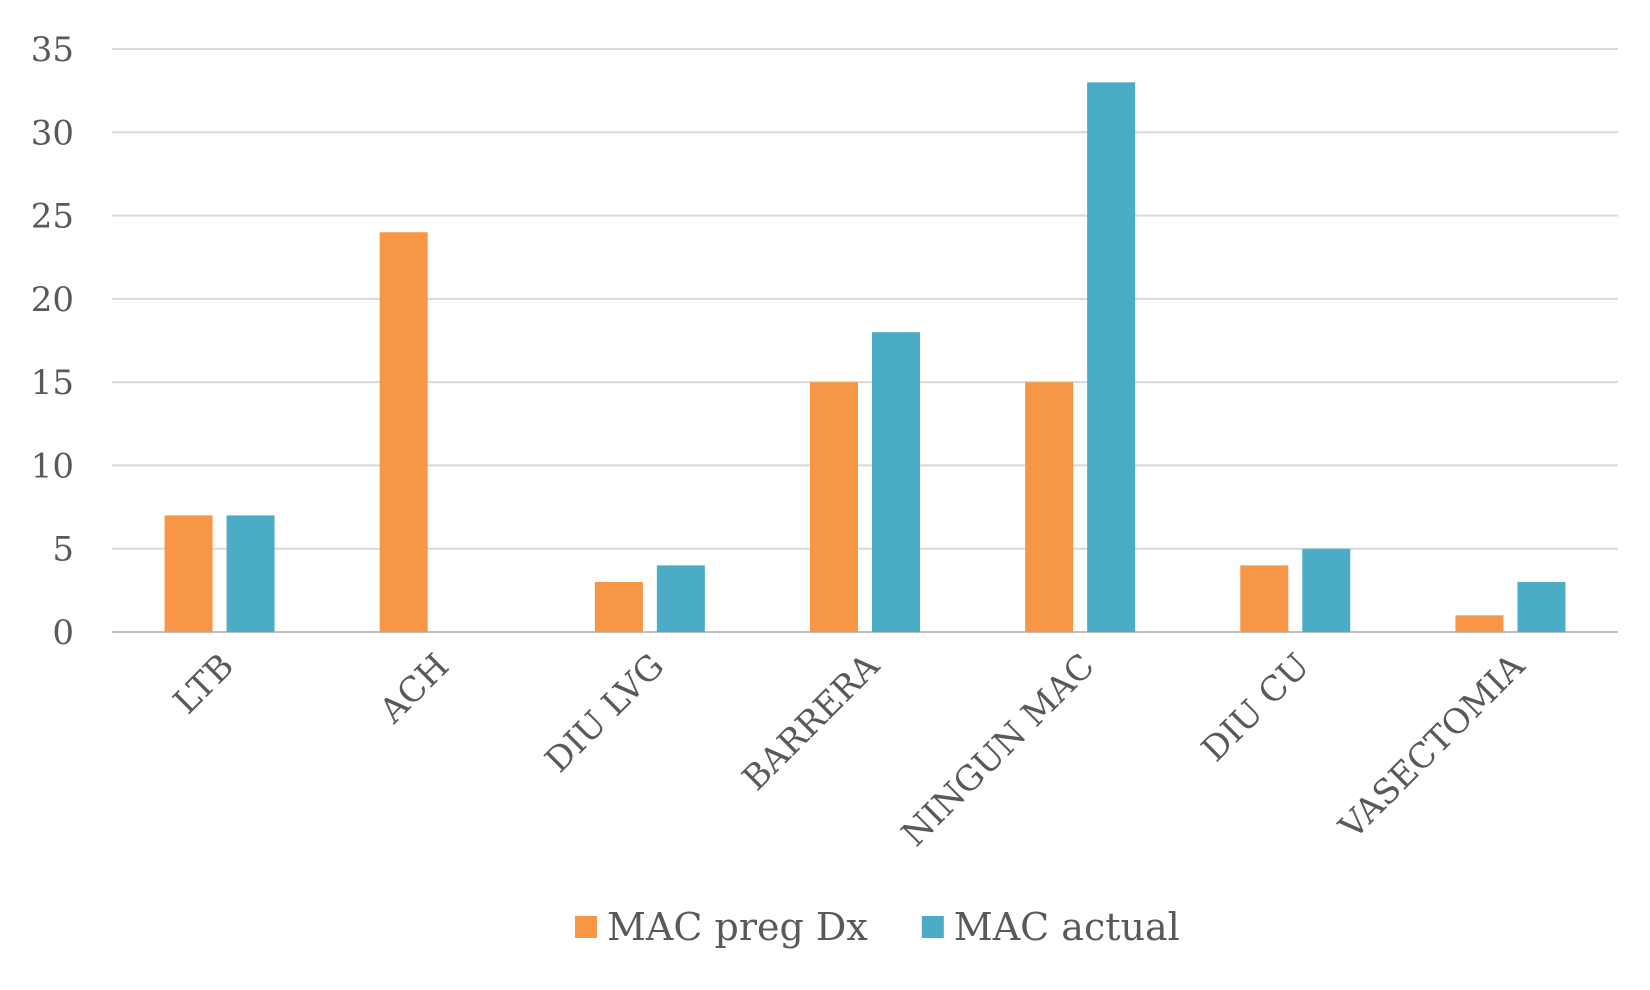 This screenshot has height=990, width=1650. Describe the element at coordinates (811, 722) in the screenshot. I see `x-category-label: BARRERA` at that location.